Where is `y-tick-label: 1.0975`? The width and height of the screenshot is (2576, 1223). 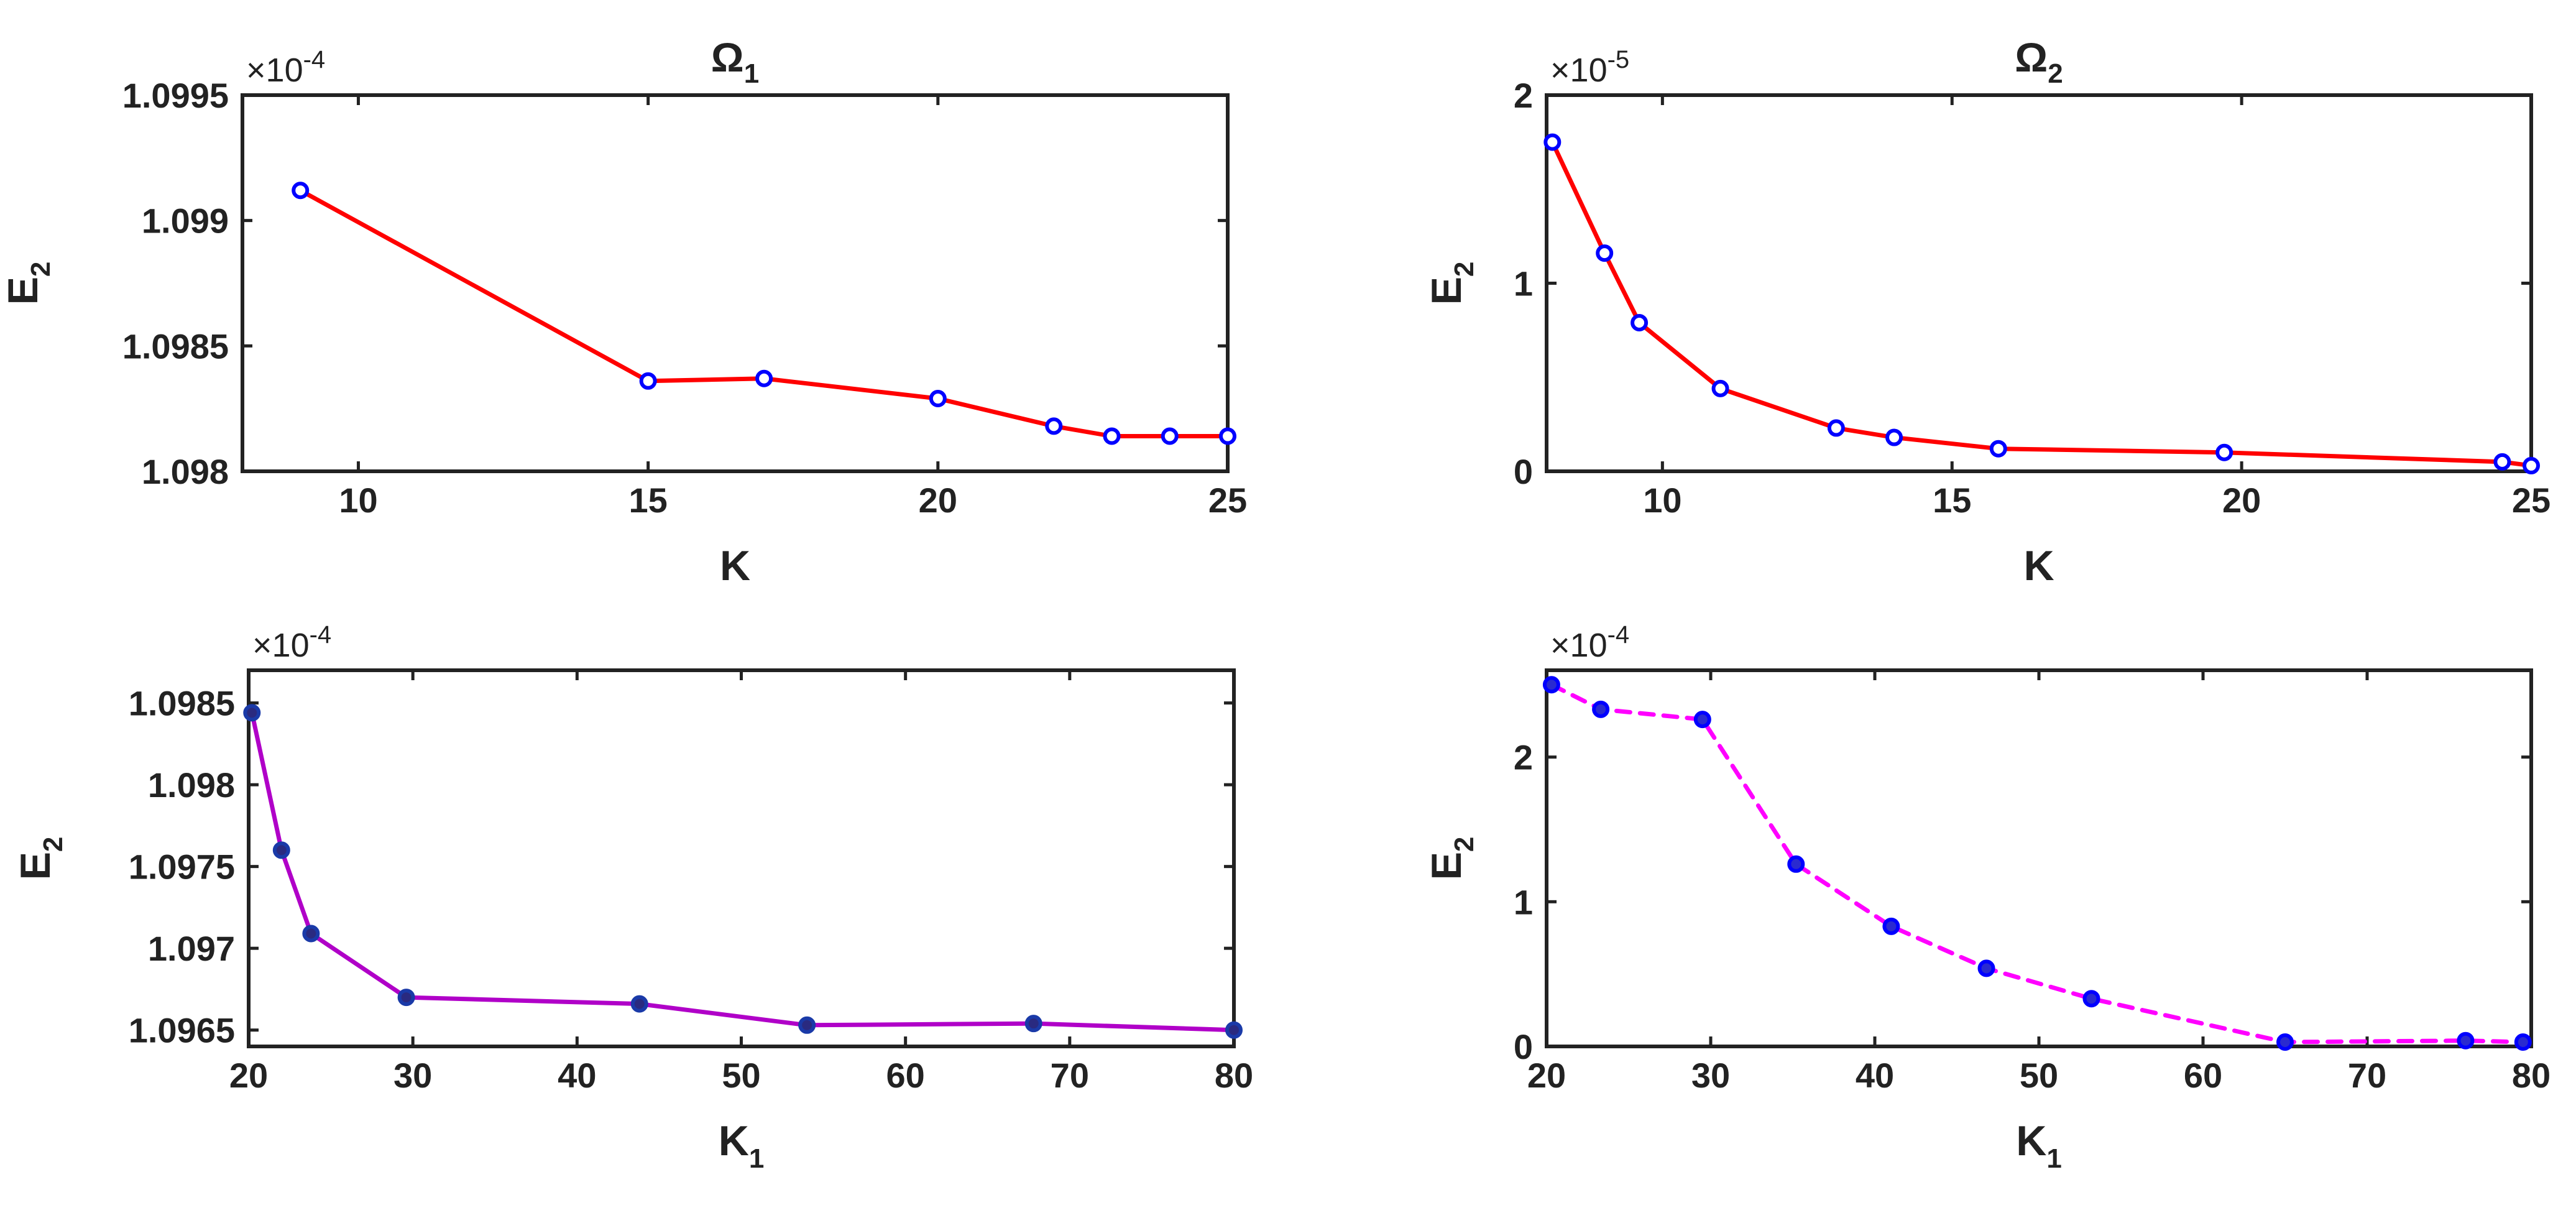 y-tick-label: 1.0975 is located at coordinates (182, 867).